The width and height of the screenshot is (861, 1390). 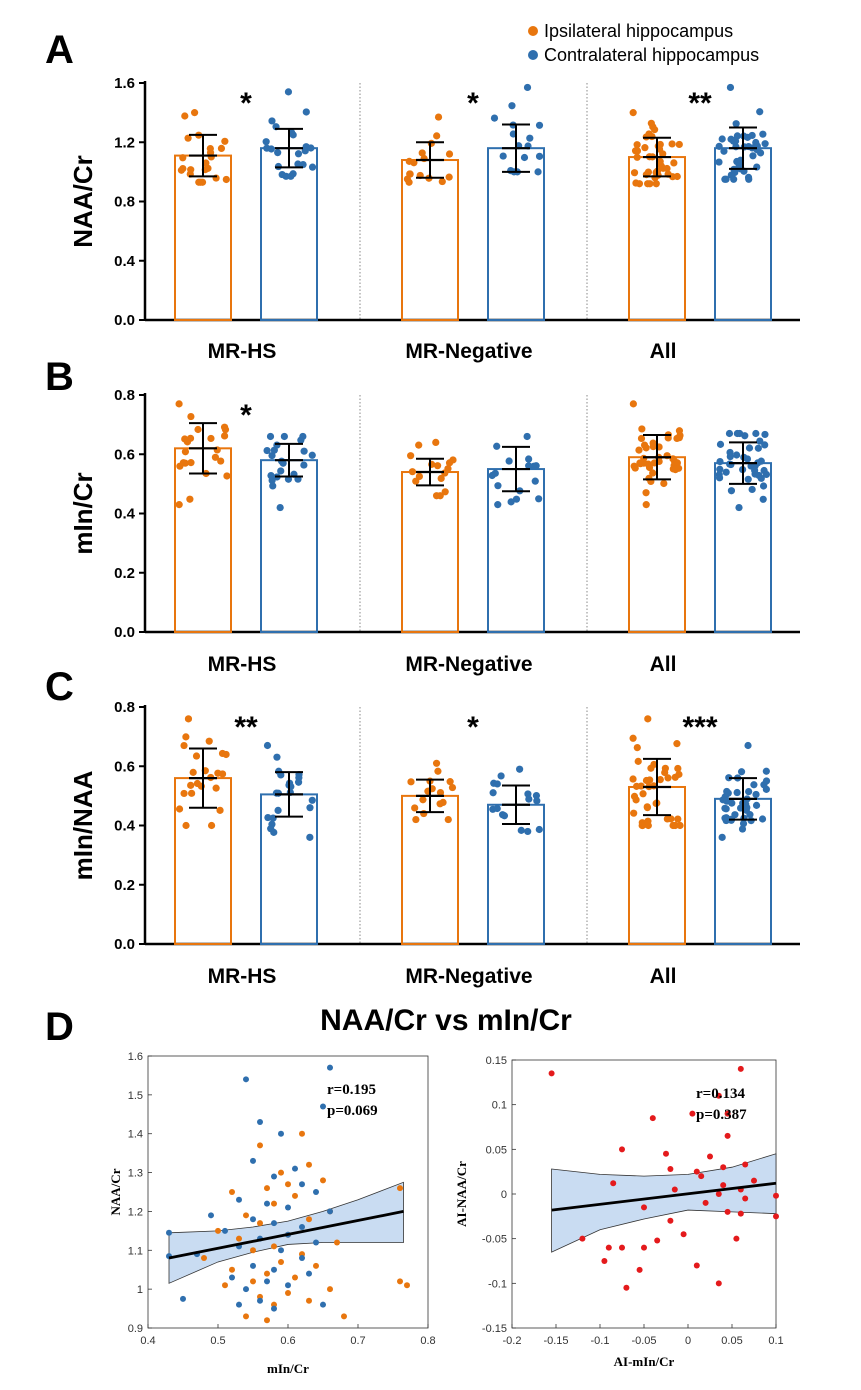 What do you see at coordinates (135, 1135) in the screenshot?
I see `y-tick-label: 1.4` at bounding box center [135, 1135].